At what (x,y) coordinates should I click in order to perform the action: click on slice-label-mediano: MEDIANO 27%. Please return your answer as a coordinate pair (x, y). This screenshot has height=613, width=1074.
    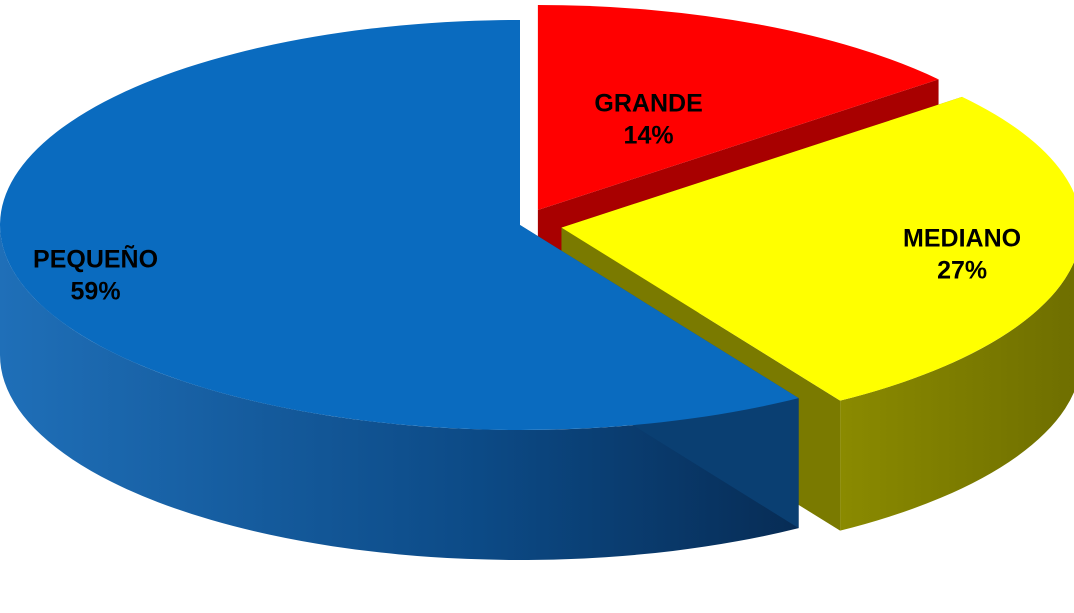
    Looking at the image, I should click on (962, 255).